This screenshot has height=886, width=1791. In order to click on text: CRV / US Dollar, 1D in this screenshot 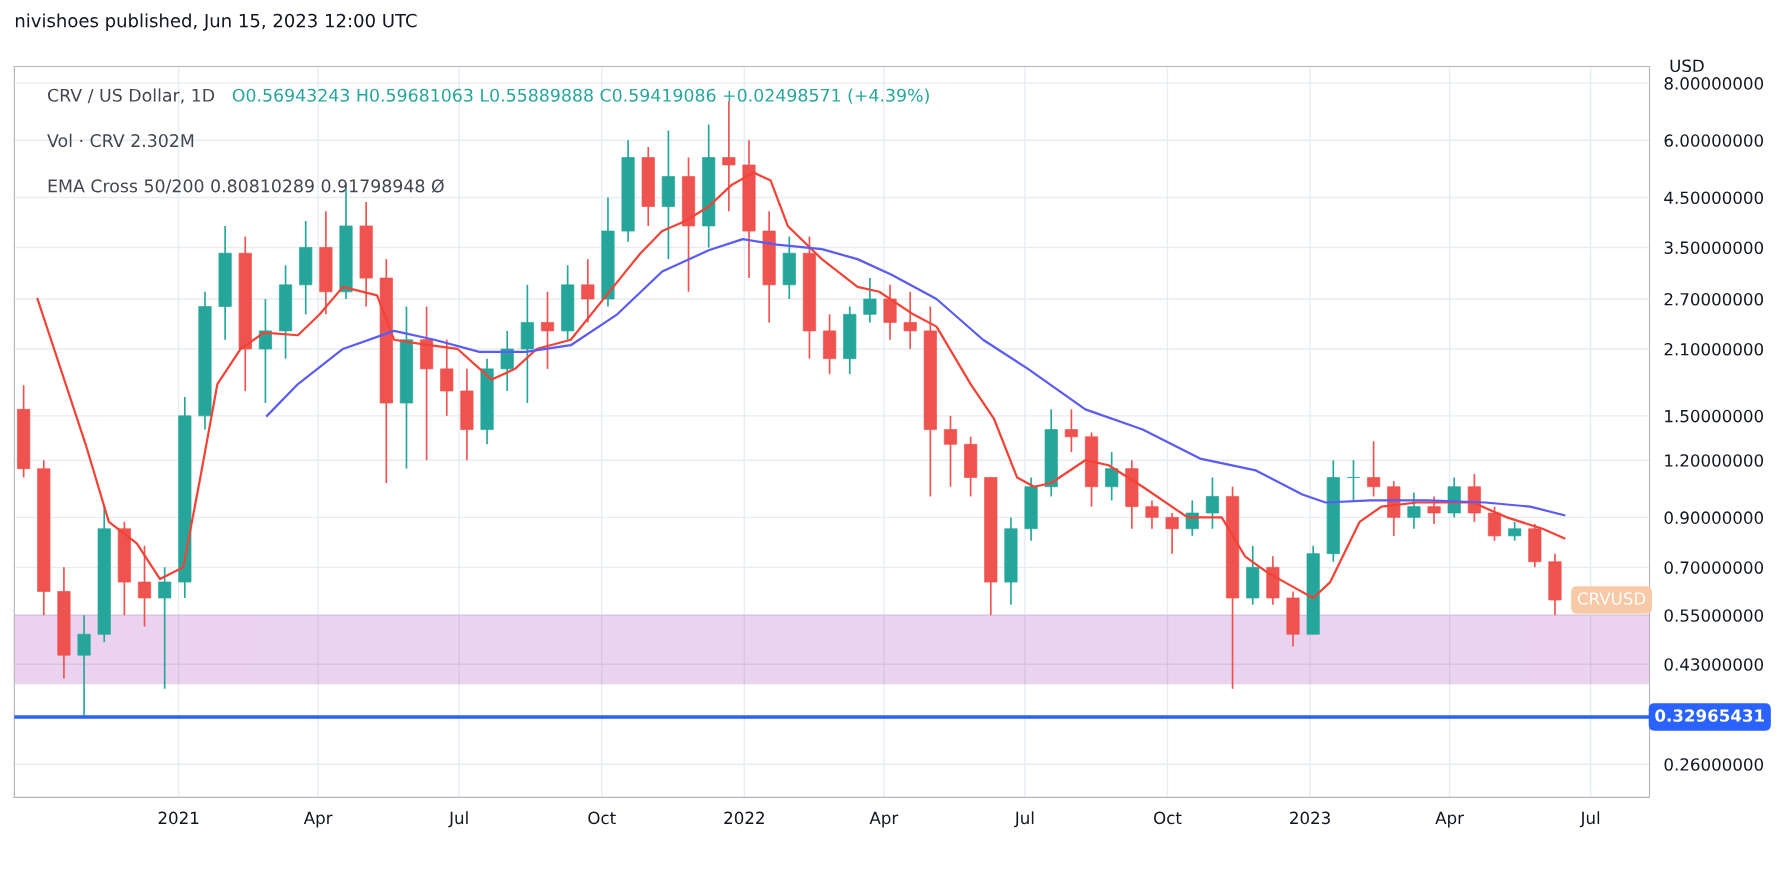, I will do `click(131, 96)`.